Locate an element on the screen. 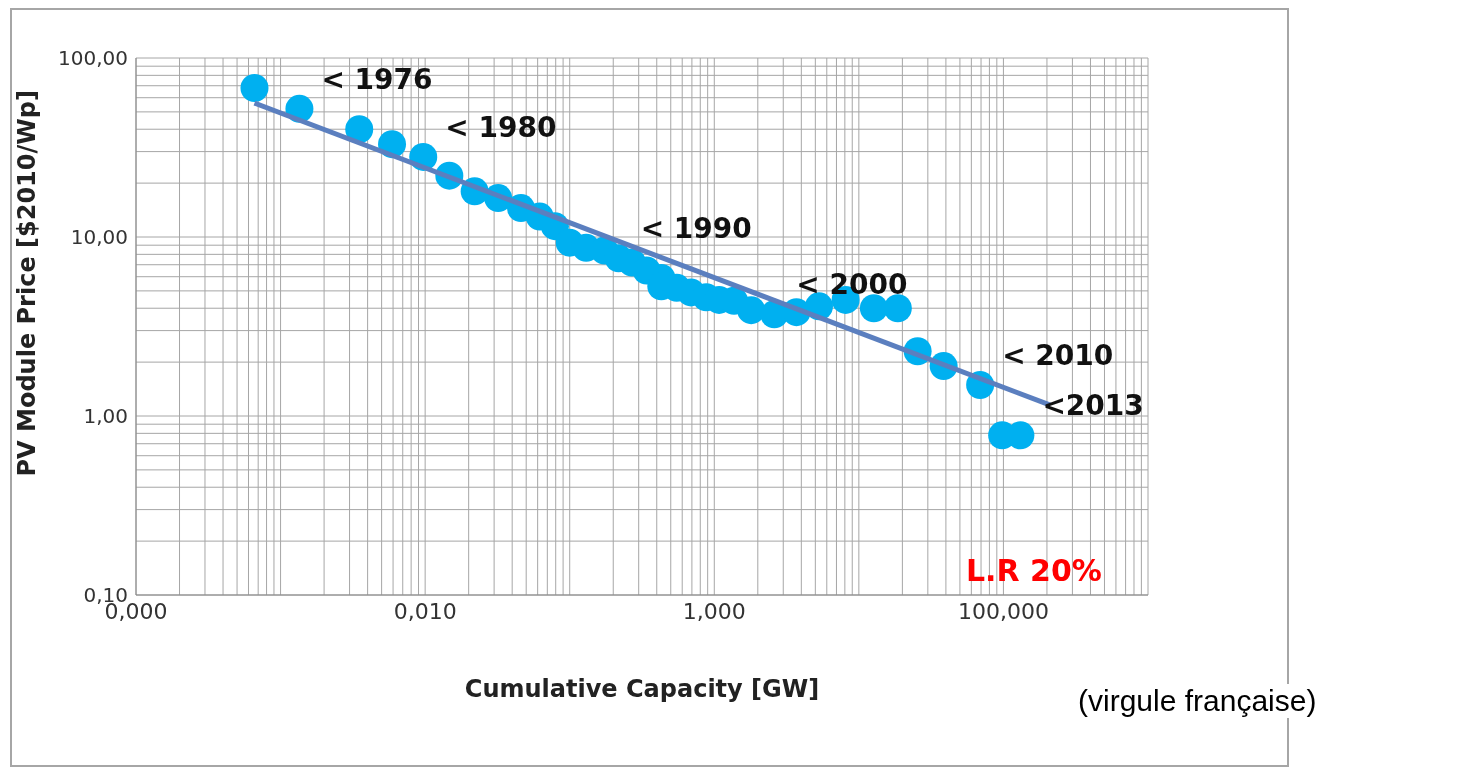 This screenshot has width=1466, height=772. x-tick-label: 100,000 is located at coordinates (1003, 611).